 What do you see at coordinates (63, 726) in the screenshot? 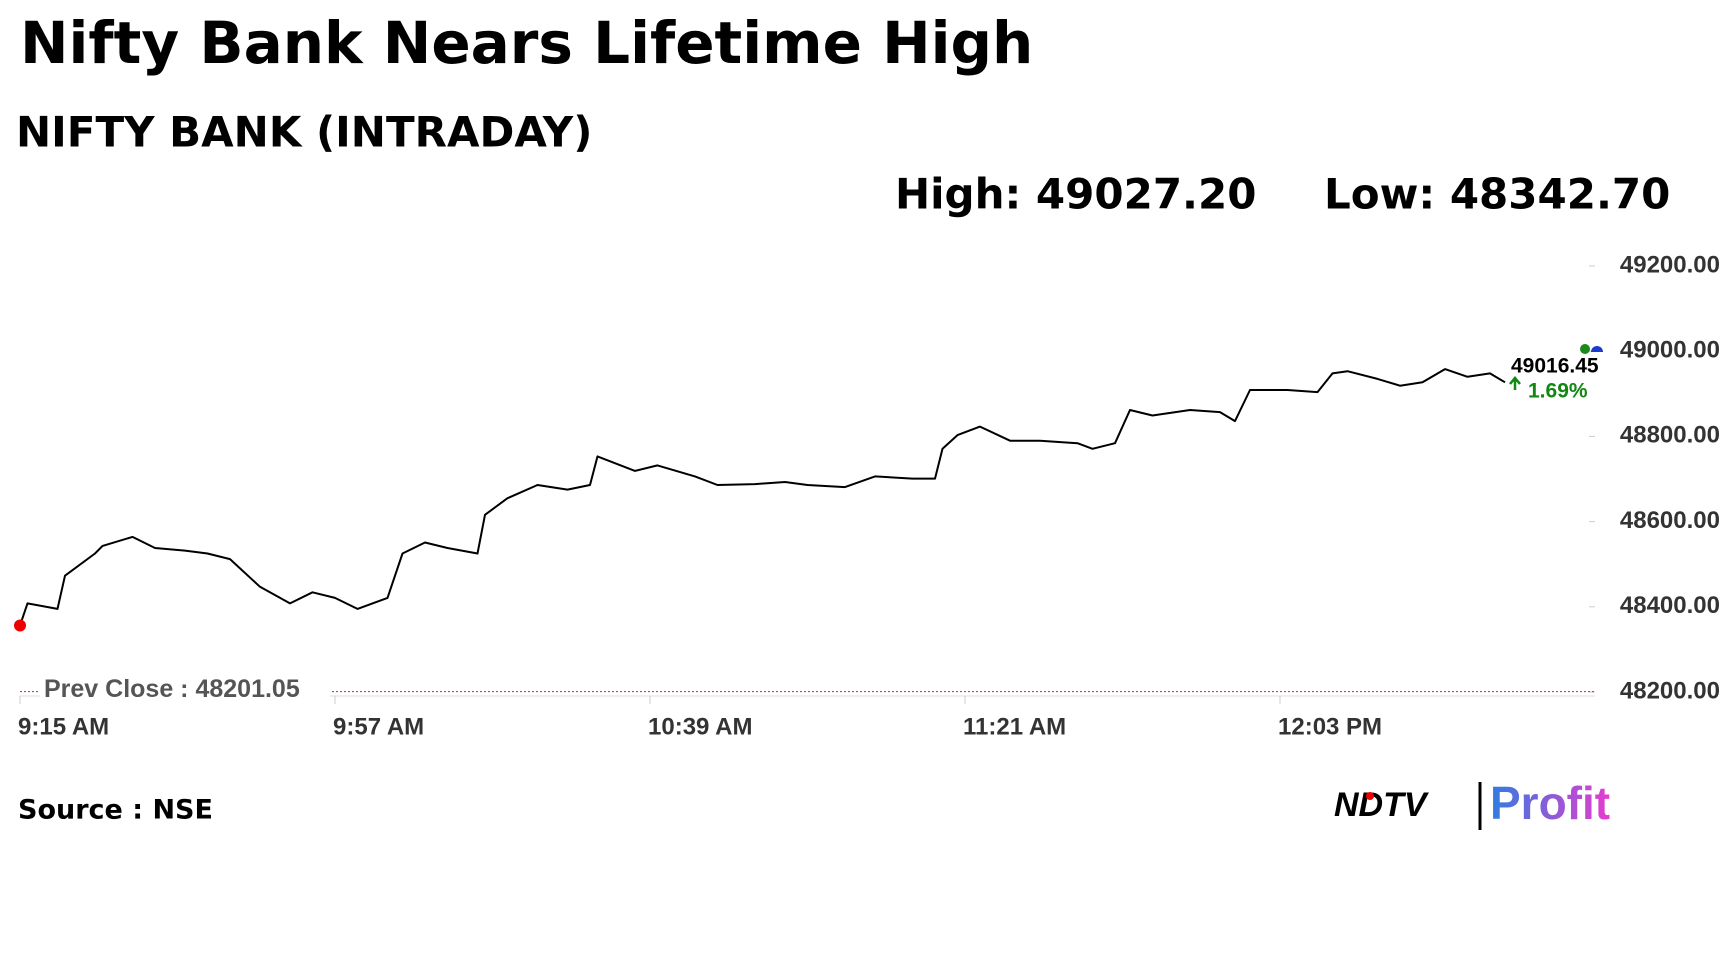
I see `x-tick-label: 9:15 AM` at bounding box center [63, 726].